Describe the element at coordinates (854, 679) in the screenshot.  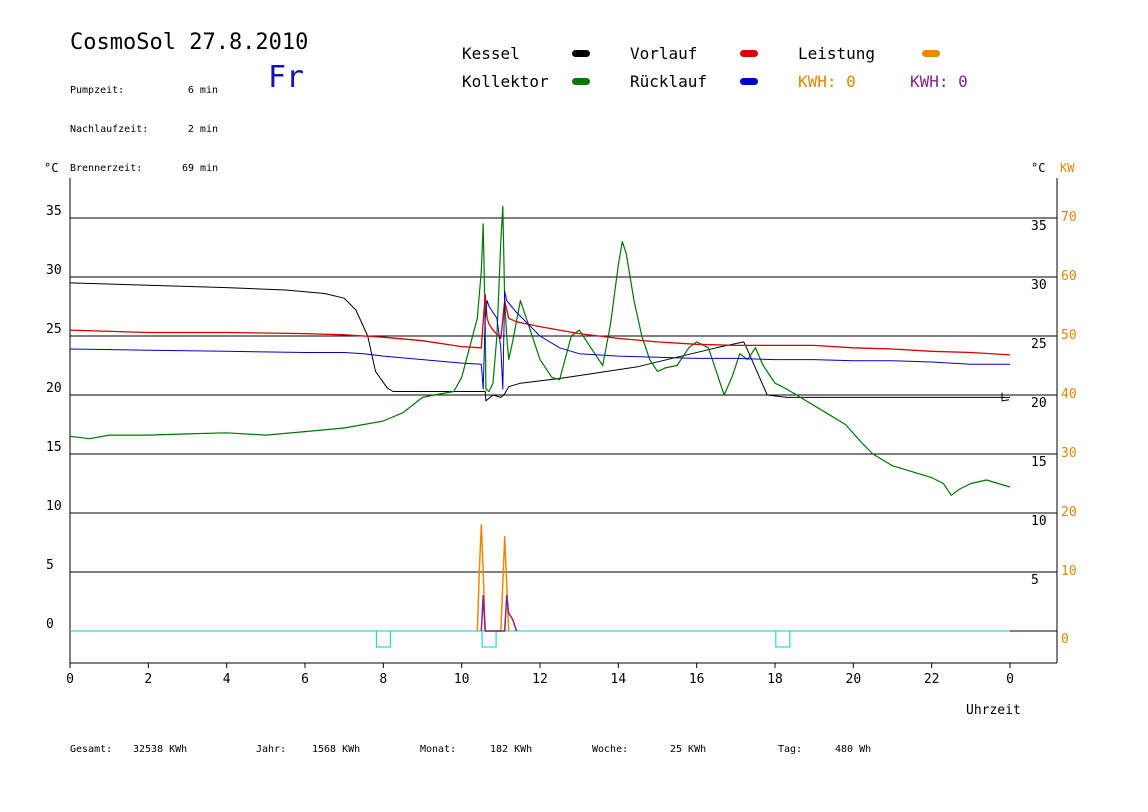
I see `x-tick-label: 20` at that location.